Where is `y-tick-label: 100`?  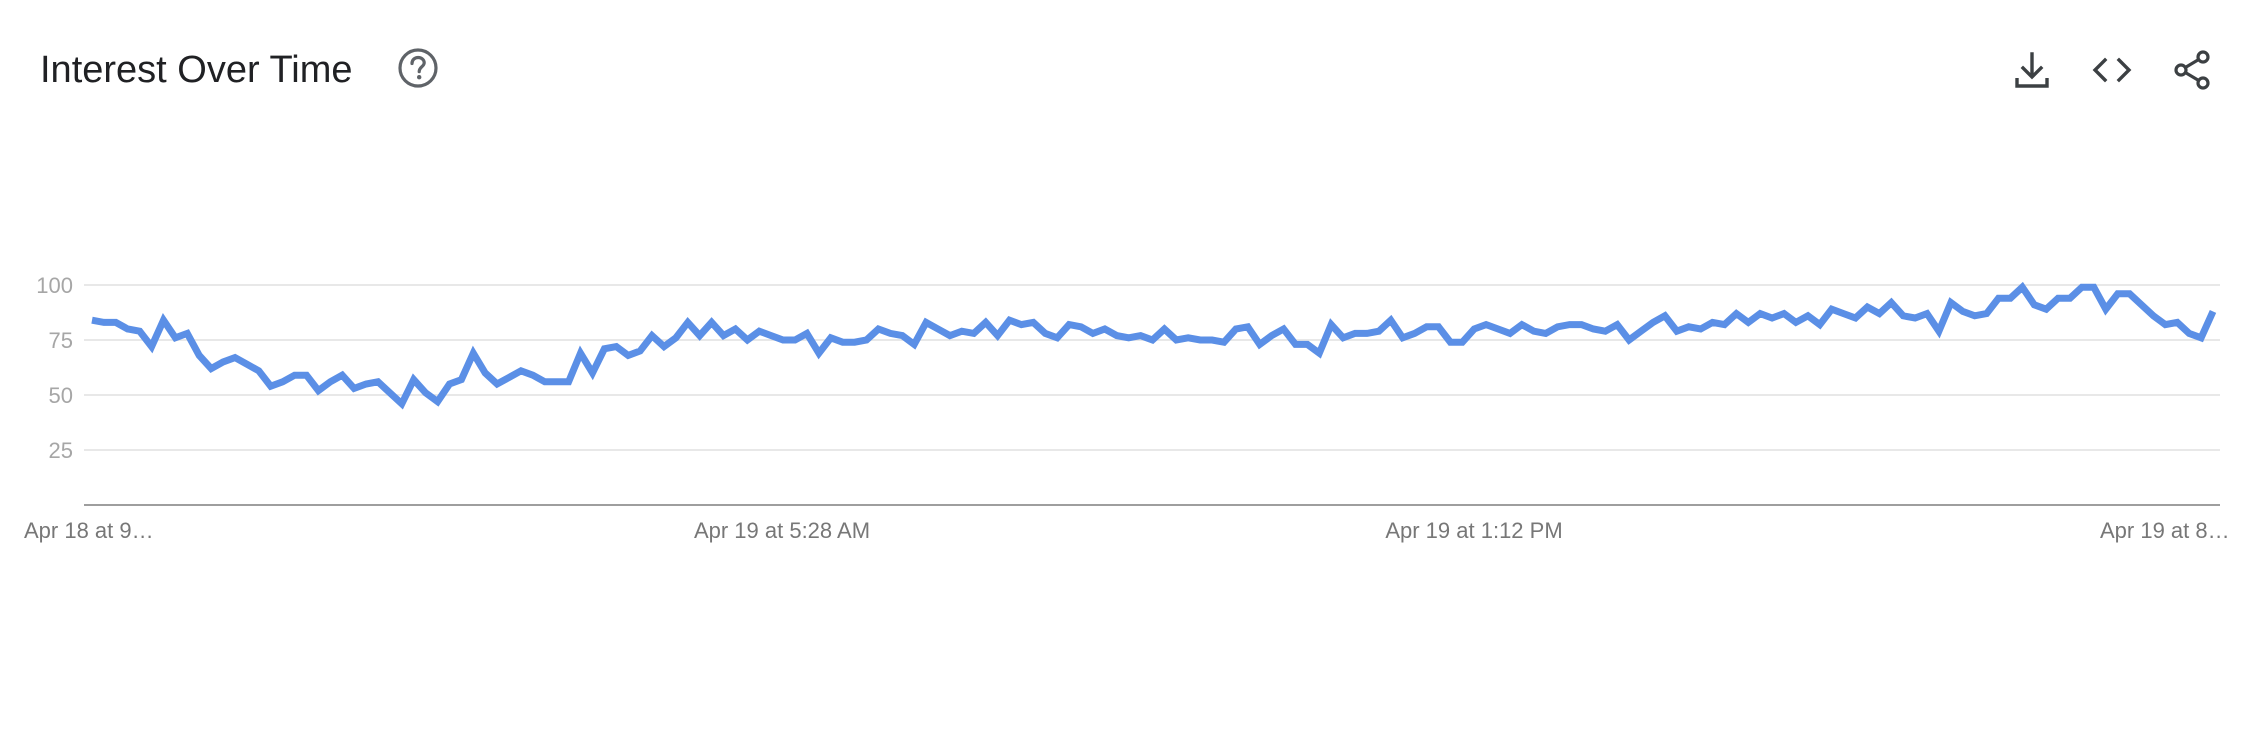 y-tick-label: 100 is located at coordinates (54, 285).